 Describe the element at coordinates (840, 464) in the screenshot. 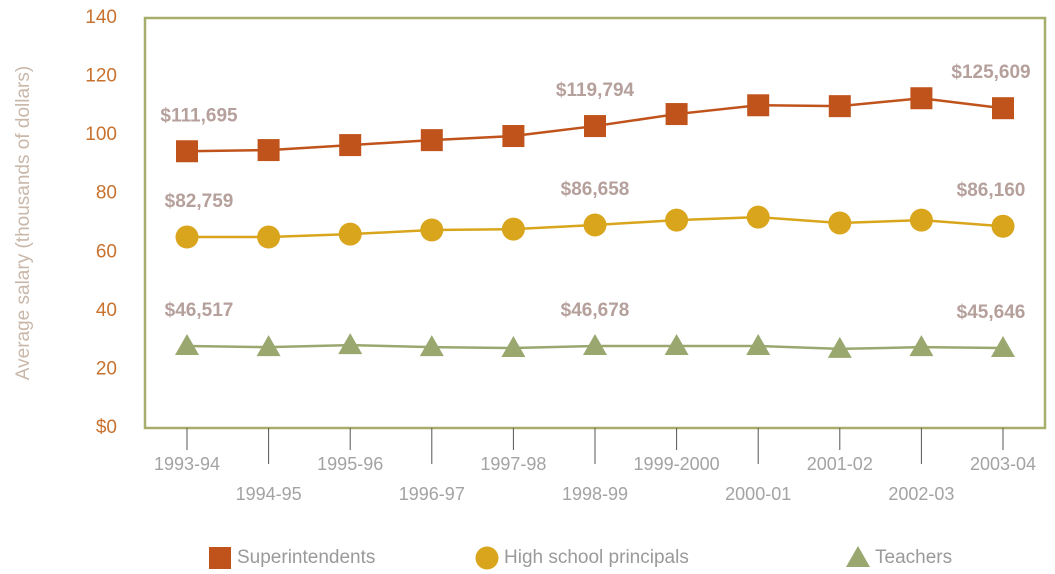

I see `x-tick-label: 2001-02` at that location.